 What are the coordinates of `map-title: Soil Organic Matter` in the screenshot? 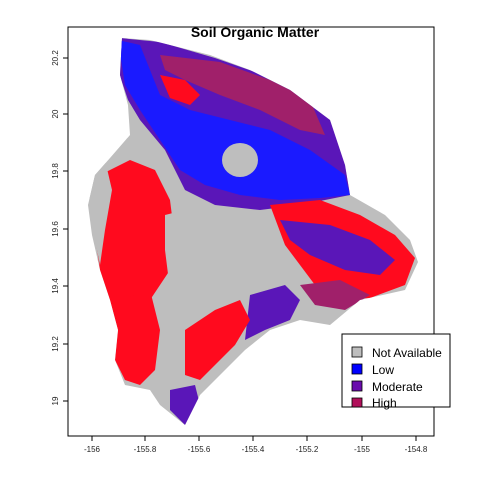 It's located at (255, 32).